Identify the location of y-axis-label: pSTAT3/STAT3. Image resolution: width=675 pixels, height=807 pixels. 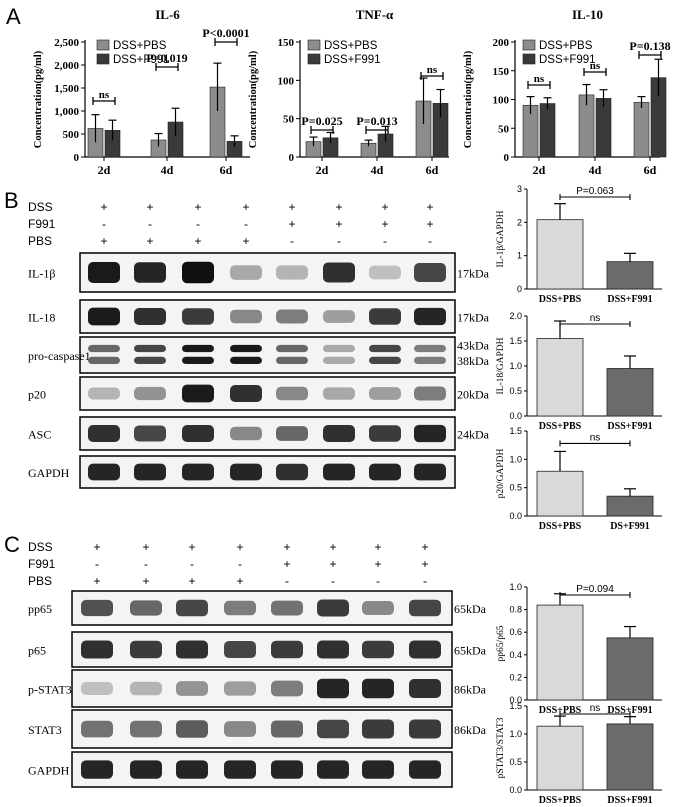
(501, 747).